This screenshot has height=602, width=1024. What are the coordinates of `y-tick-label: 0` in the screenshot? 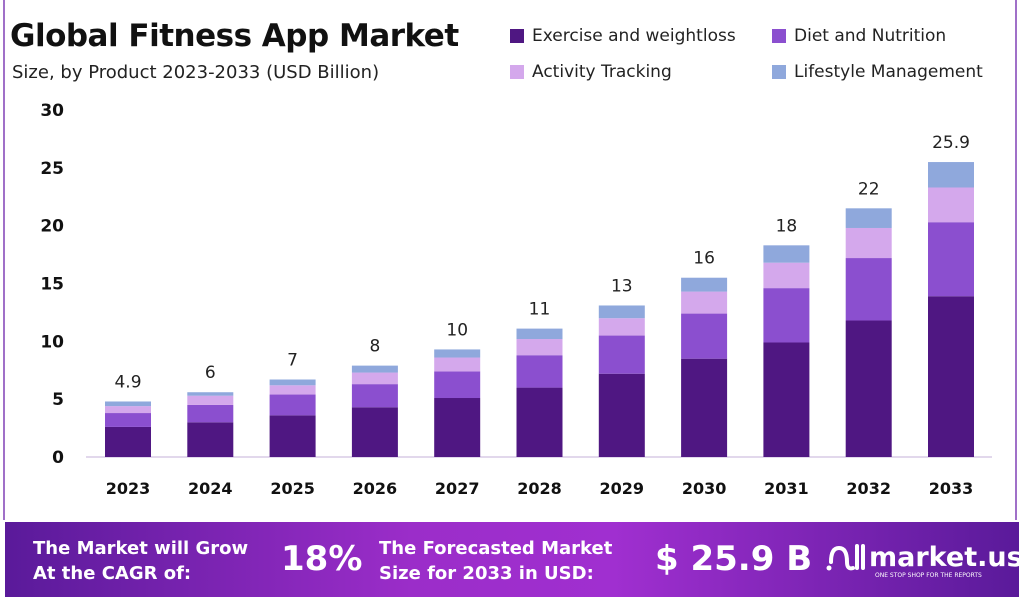 It's located at (58, 458).